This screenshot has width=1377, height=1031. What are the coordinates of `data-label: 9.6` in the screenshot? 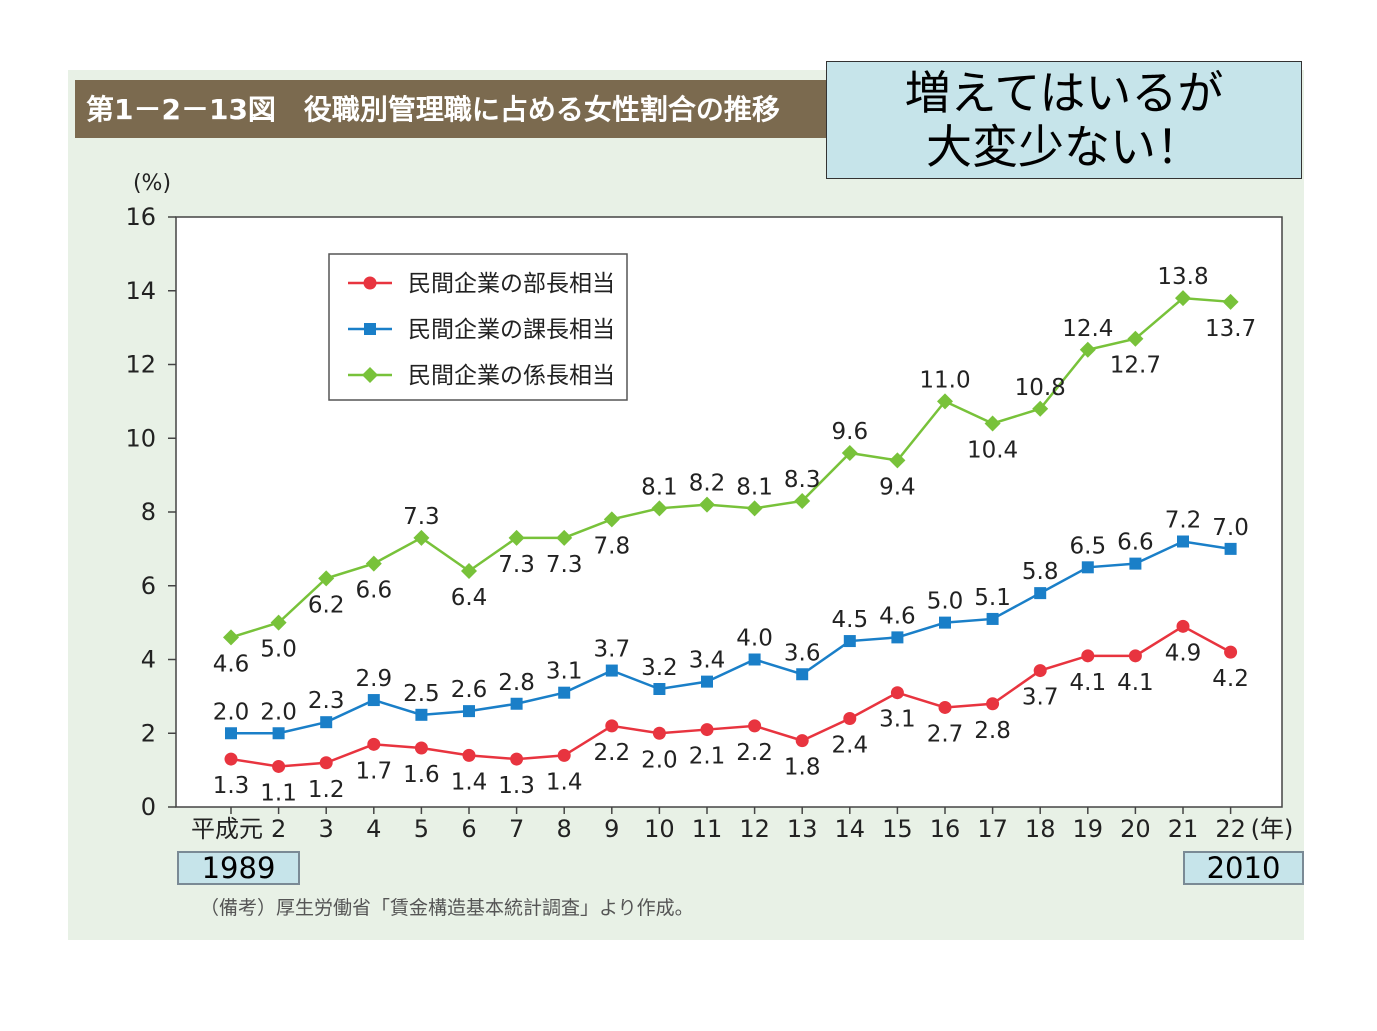 It's located at (850, 432).